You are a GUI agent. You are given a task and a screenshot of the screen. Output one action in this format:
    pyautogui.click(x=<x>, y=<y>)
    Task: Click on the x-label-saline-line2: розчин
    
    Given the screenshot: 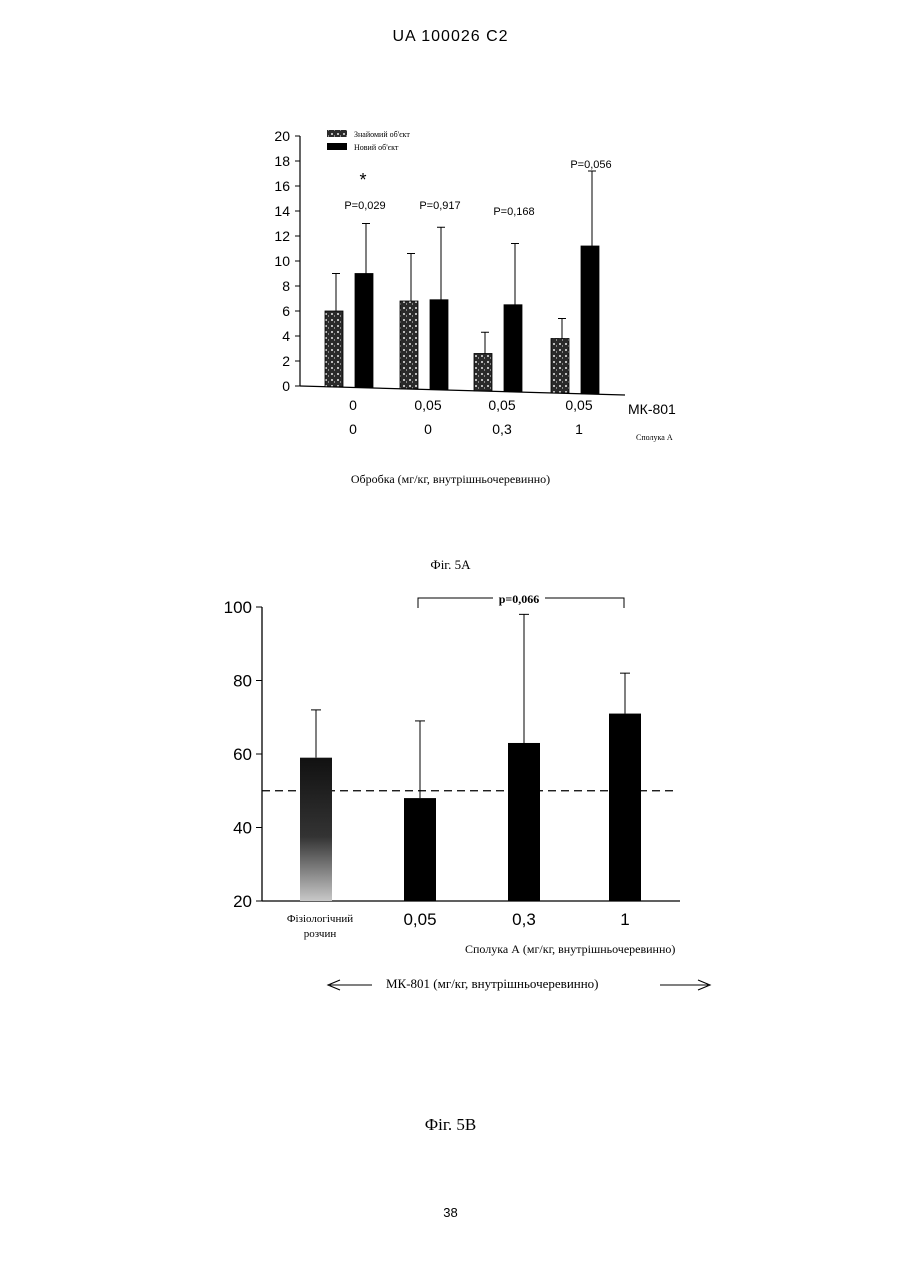 What is the action you would take?
    pyautogui.click(x=320, y=934)
    